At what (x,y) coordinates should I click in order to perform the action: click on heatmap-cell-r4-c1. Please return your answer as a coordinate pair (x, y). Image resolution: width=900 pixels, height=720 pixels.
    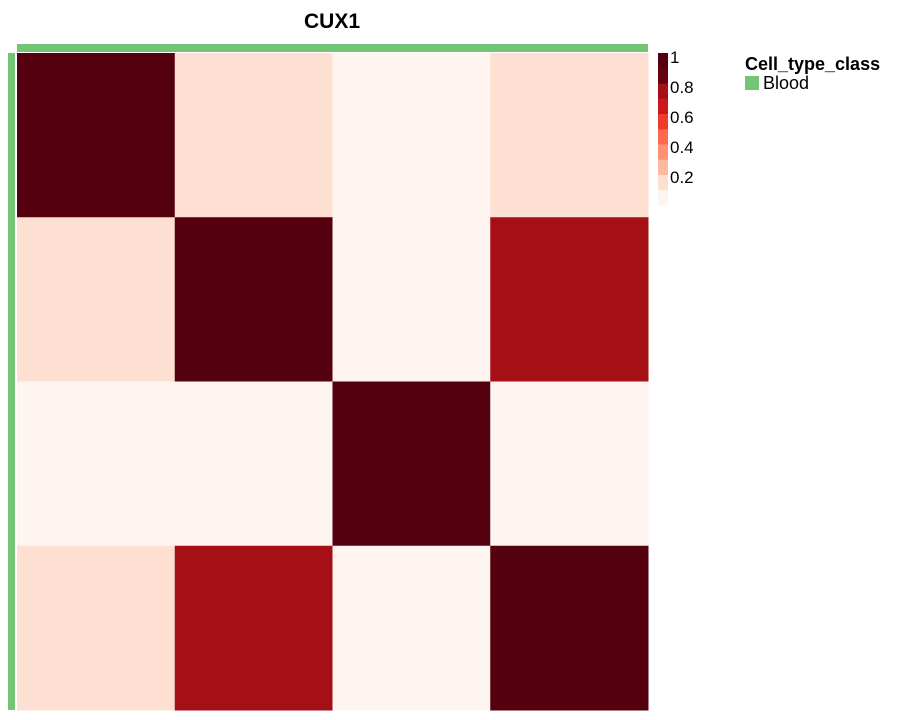
    Looking at the image, I should click on (96, 628).